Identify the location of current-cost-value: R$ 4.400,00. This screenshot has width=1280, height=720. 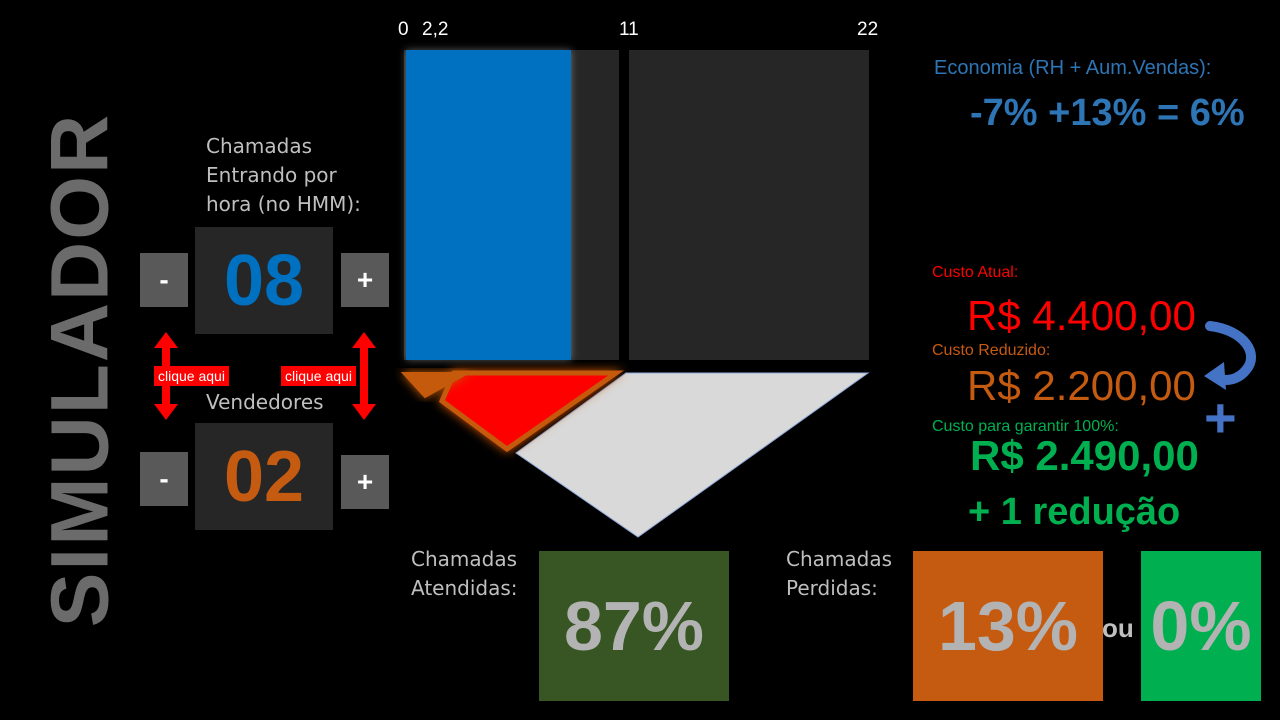
(1081, 315).